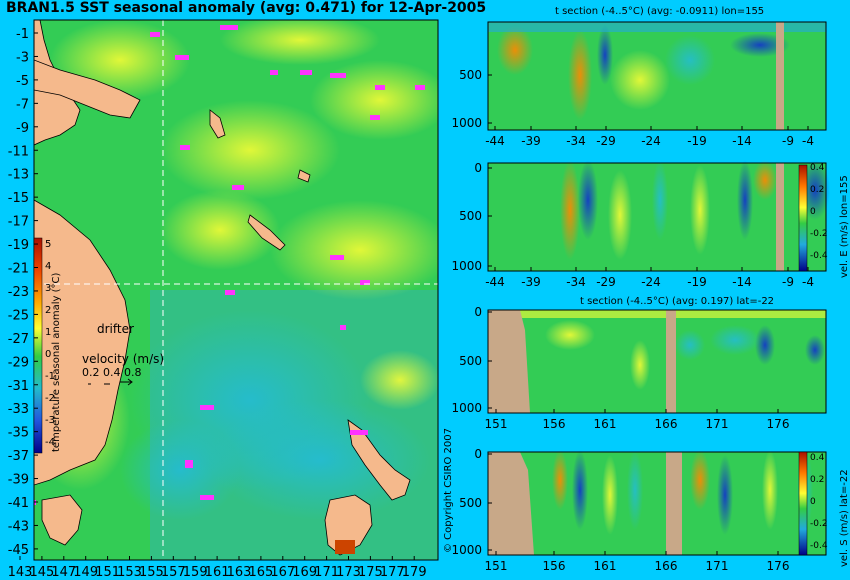 The height and width of the screenshot is (580, 850). I want to click on lat-tick-label: -21, so click(18, 269).